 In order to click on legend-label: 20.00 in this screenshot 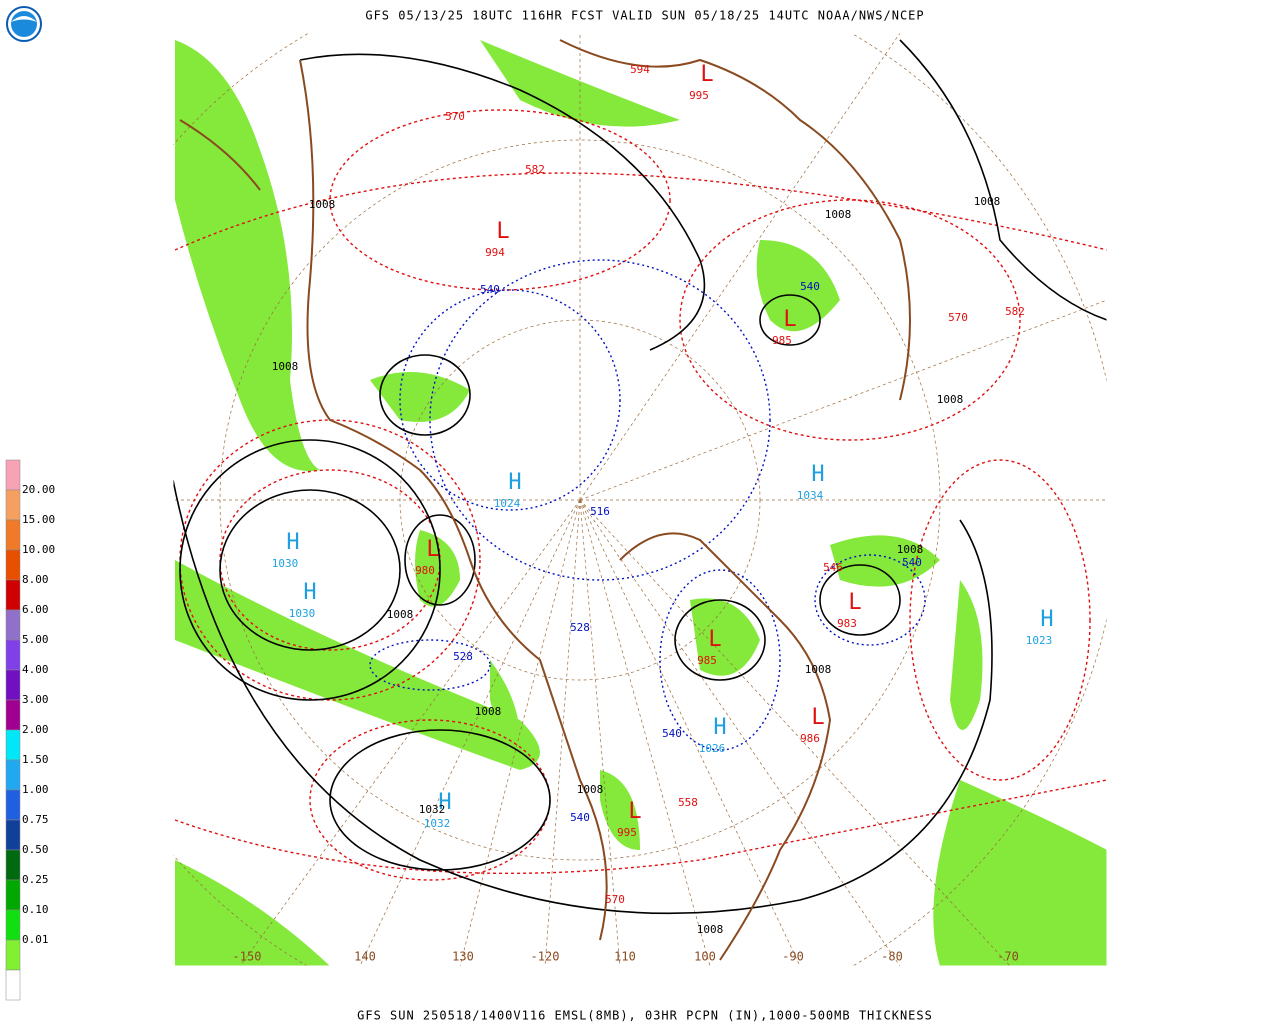, I will do `click(38, 489)`.